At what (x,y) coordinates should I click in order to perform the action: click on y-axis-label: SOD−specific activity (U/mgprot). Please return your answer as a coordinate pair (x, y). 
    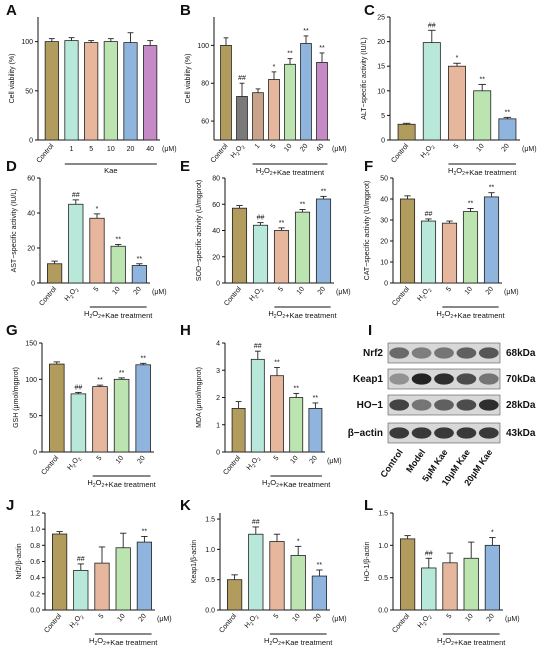
    Looking at the image, I should click on (199, 230).